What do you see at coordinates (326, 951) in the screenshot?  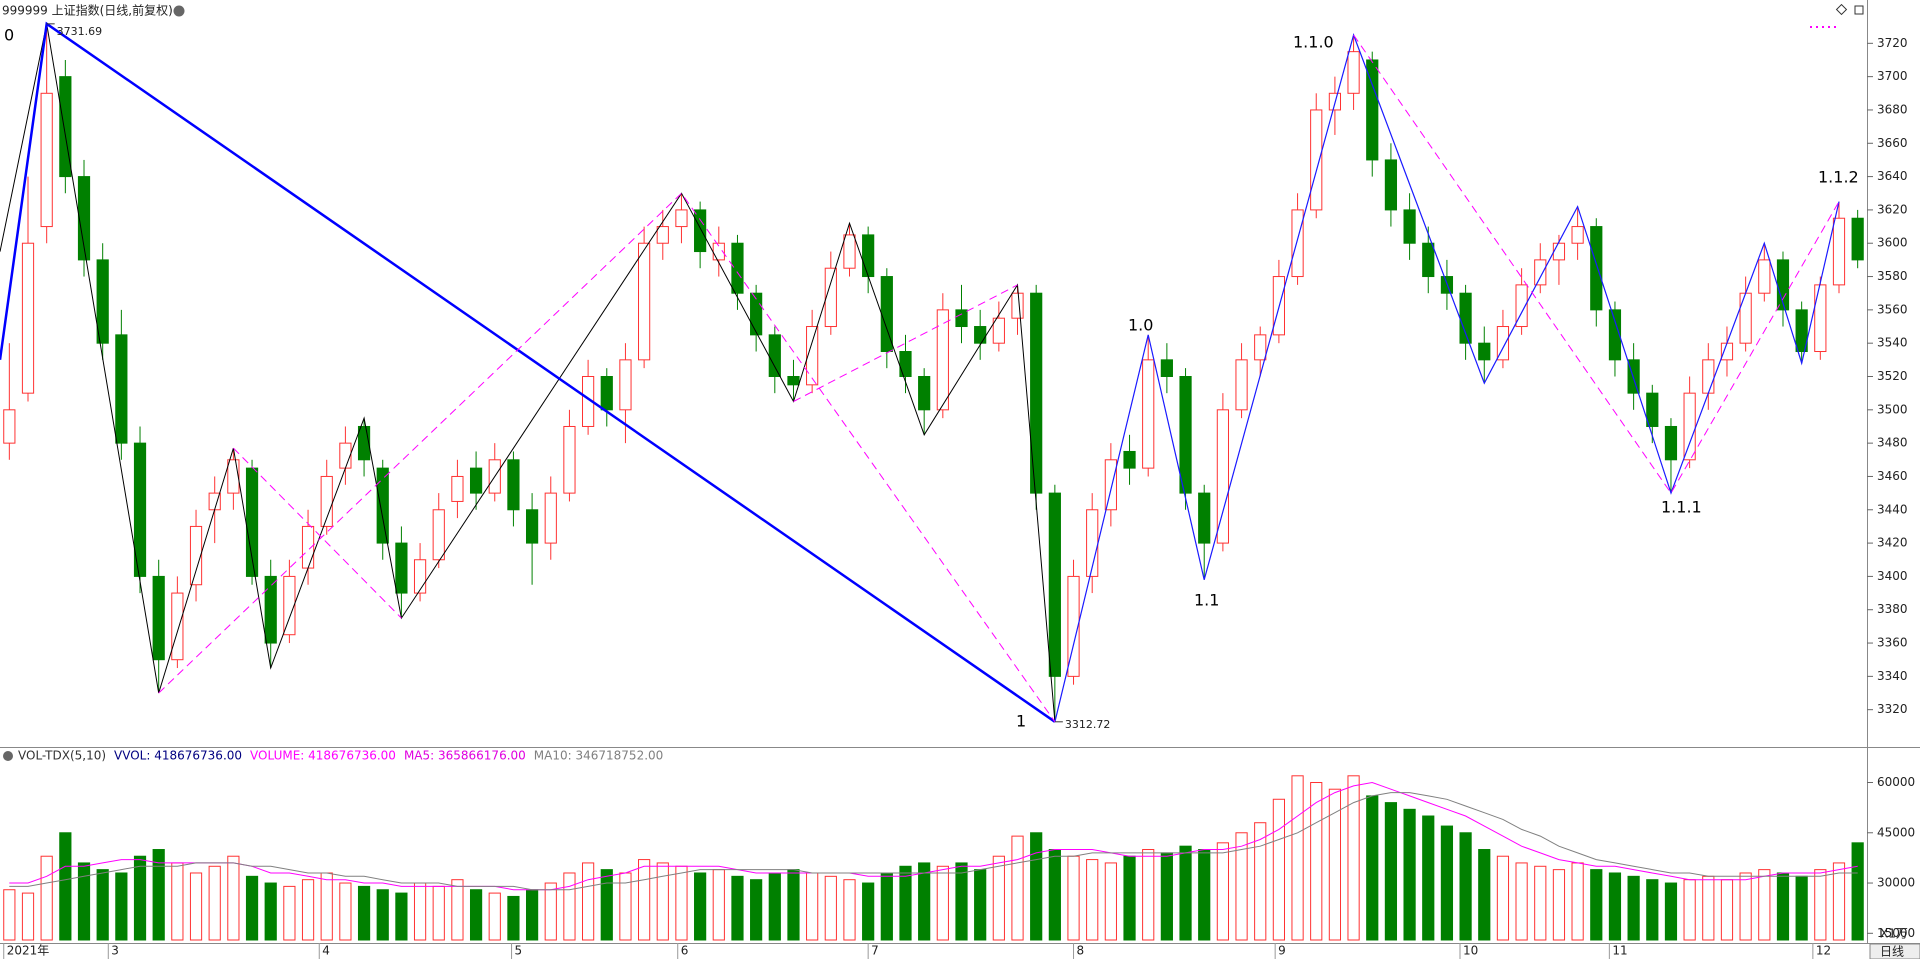 I see `x-tick-label: 4` at bounding box center [326, 951].